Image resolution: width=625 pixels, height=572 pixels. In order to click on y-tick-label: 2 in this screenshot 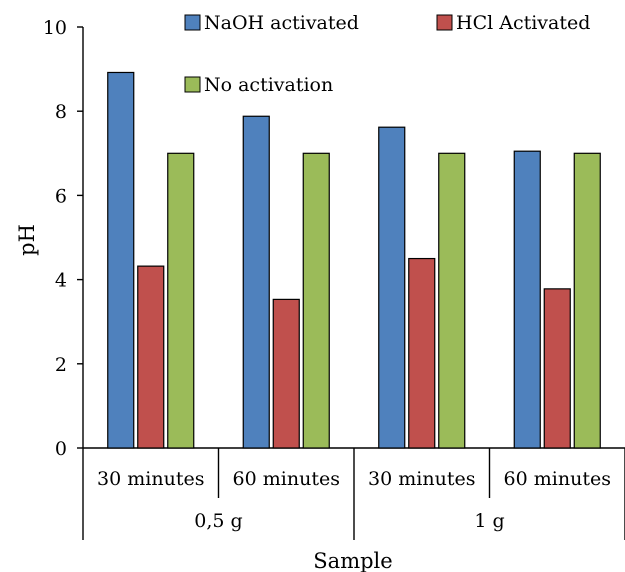, I will do `click(61, 365)`.